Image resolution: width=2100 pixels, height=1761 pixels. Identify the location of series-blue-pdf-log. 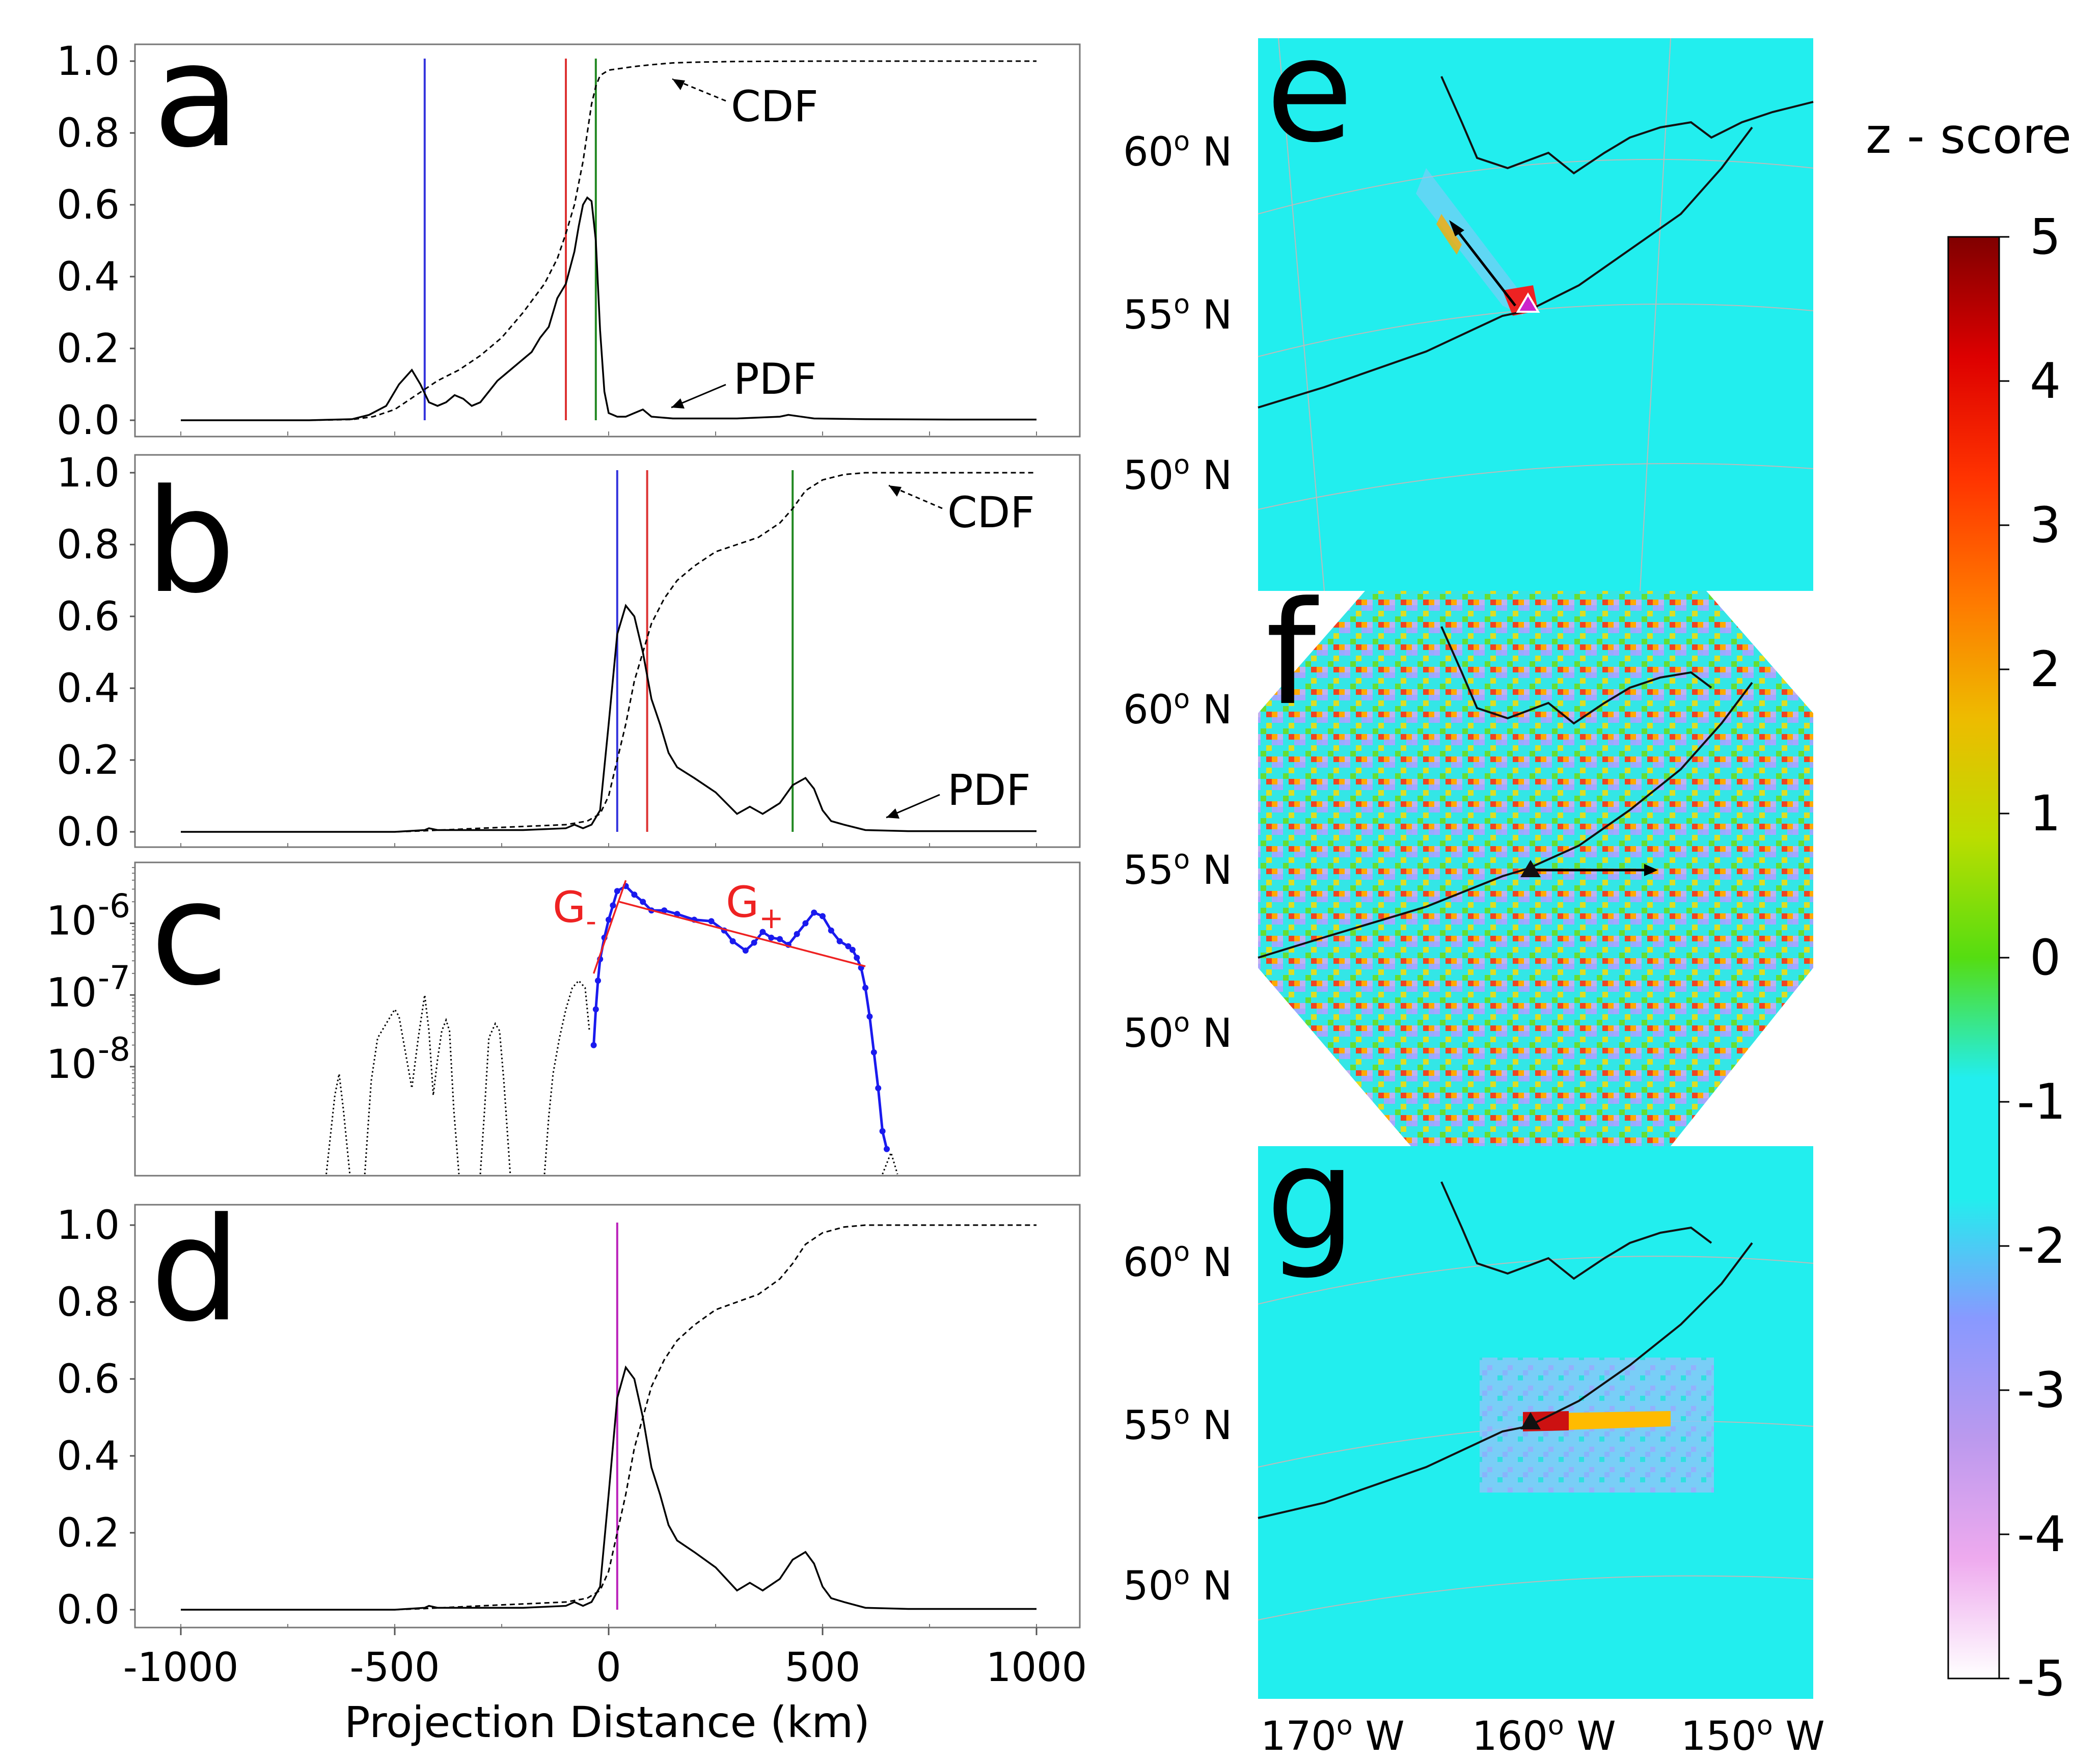
(740, 1017).